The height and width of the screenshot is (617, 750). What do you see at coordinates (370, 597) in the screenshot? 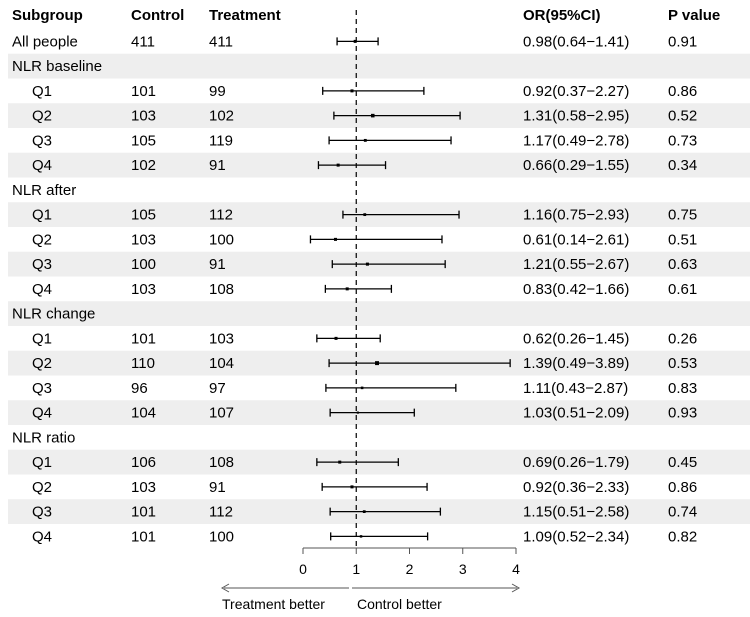
I see `direction-legend: Treatment better Control better` at bounding box center [370, 597].